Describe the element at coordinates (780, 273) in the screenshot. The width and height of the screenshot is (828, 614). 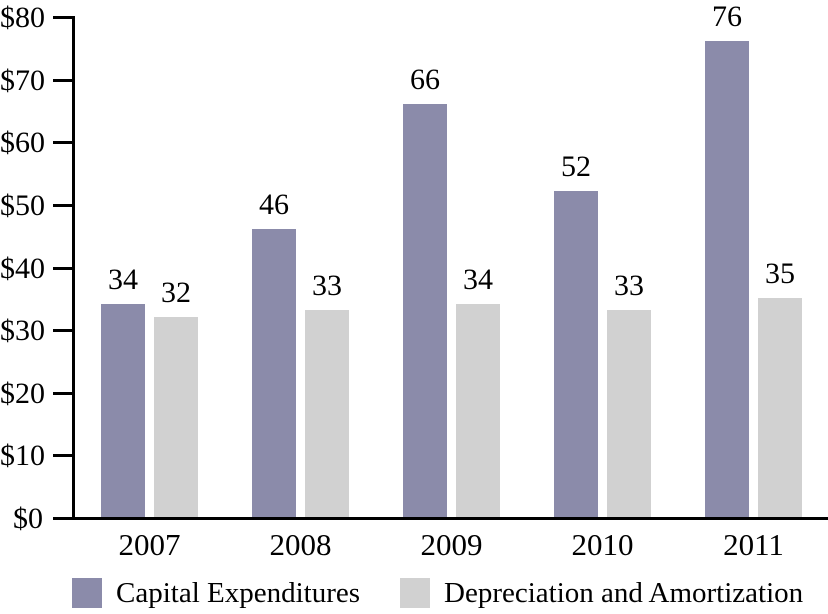
I see `bar-value-label: 35` at that location.